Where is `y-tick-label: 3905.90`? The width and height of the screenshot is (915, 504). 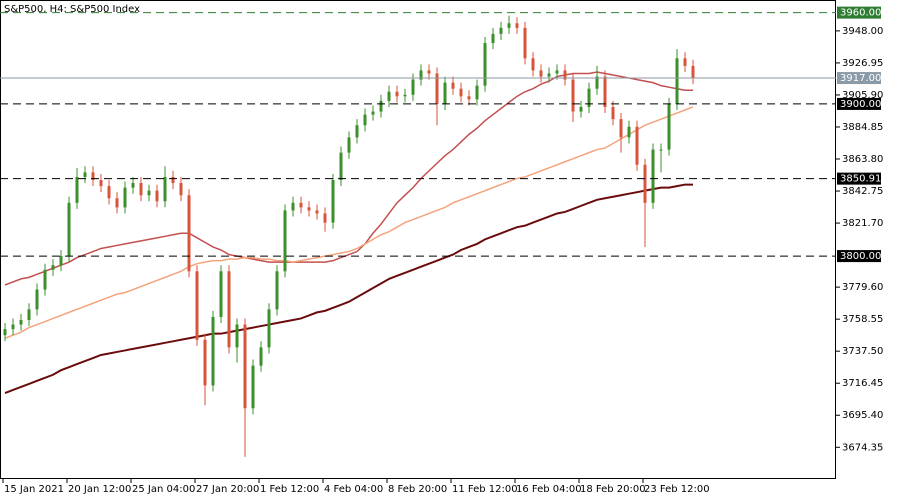
y-tick-label: 3905.90 is located at coordinates (862, 95).